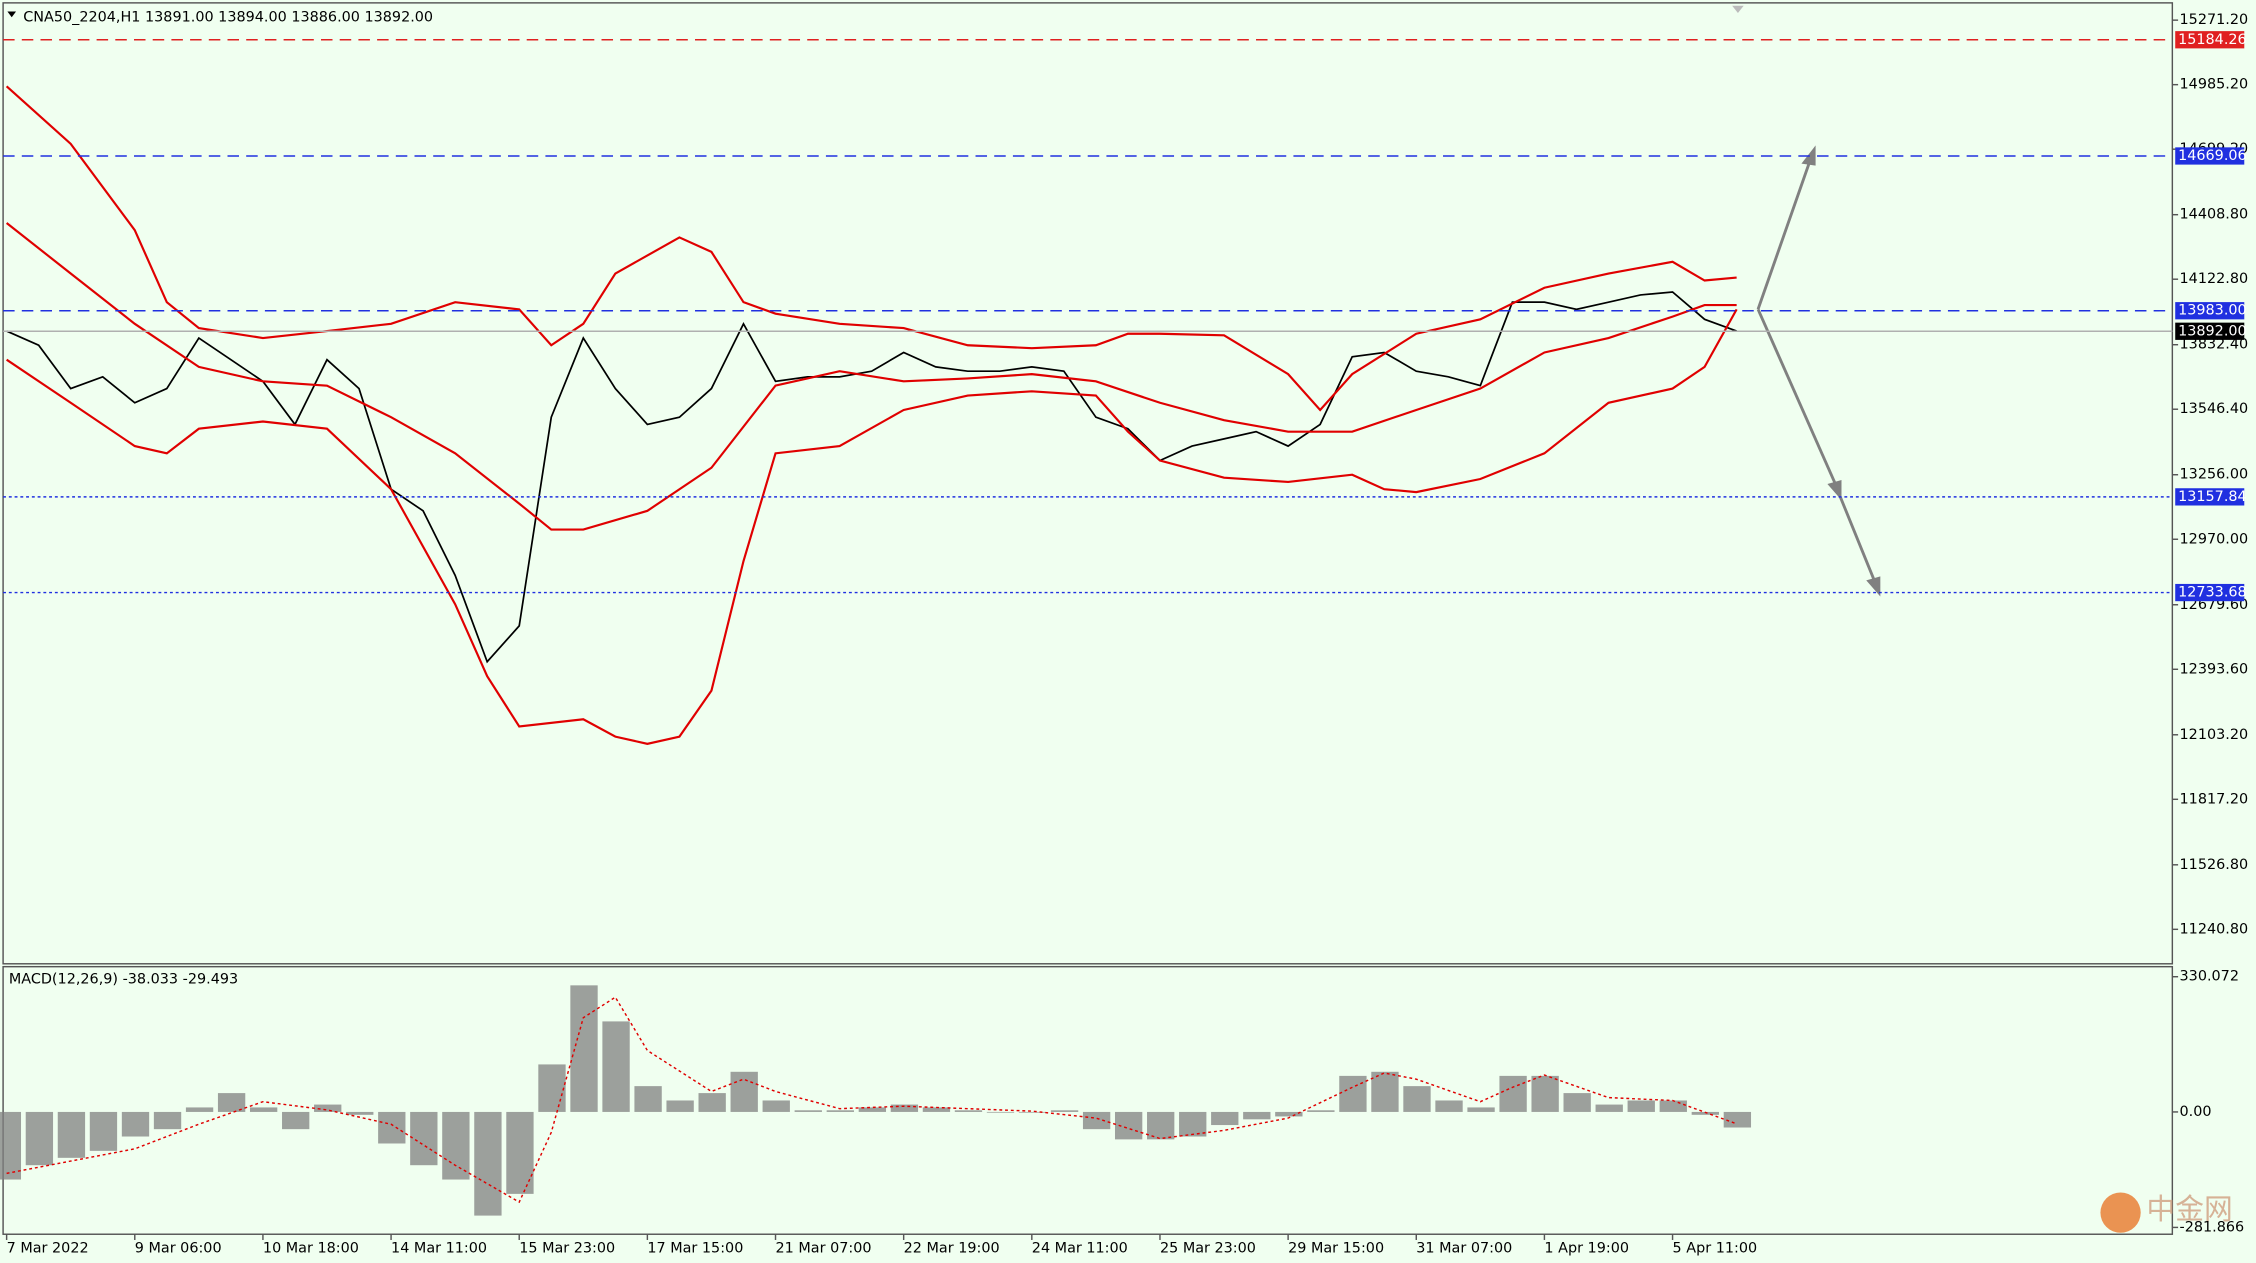 The height and width of the screenshot is (1263, 2256). Describe the element at coordinates (2214, 215) in the screenshot. I see `y-tick-label: 14408.80` at that location.